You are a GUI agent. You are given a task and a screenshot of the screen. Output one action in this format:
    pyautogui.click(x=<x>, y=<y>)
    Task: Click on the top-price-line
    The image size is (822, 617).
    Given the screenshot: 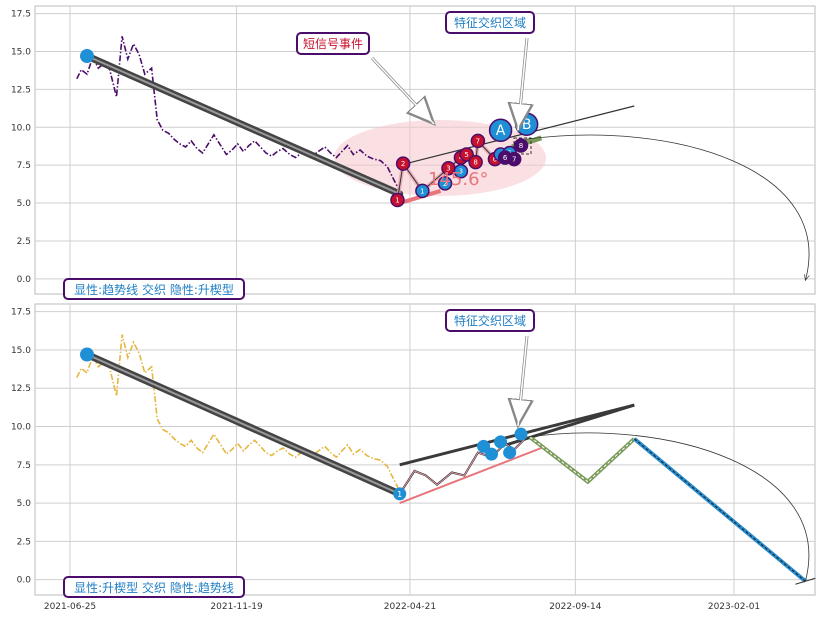 What is the action you would take?
    pyautogui.click(x=238, y=114)
    